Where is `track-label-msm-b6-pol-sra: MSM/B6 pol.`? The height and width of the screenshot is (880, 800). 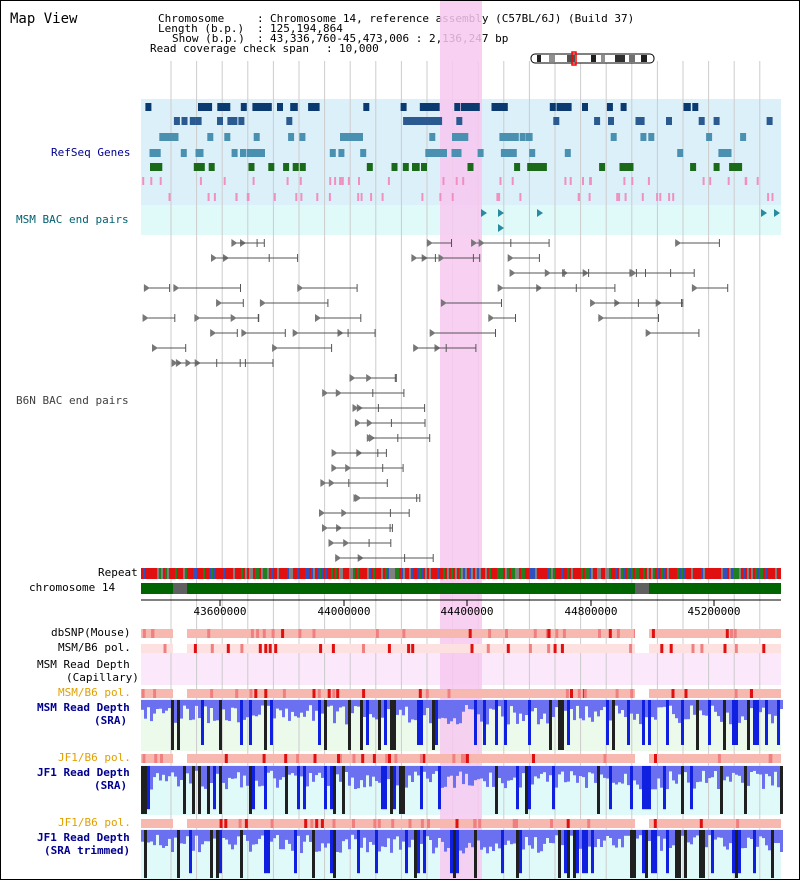
track-label-msm-b6-pol-sra: MSM/B6 pol. is located at coordinates (94, 692).